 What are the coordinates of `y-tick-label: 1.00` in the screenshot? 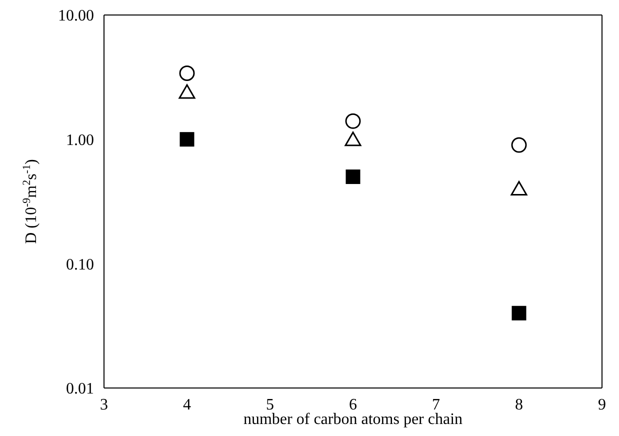 It's located at (80, 141).